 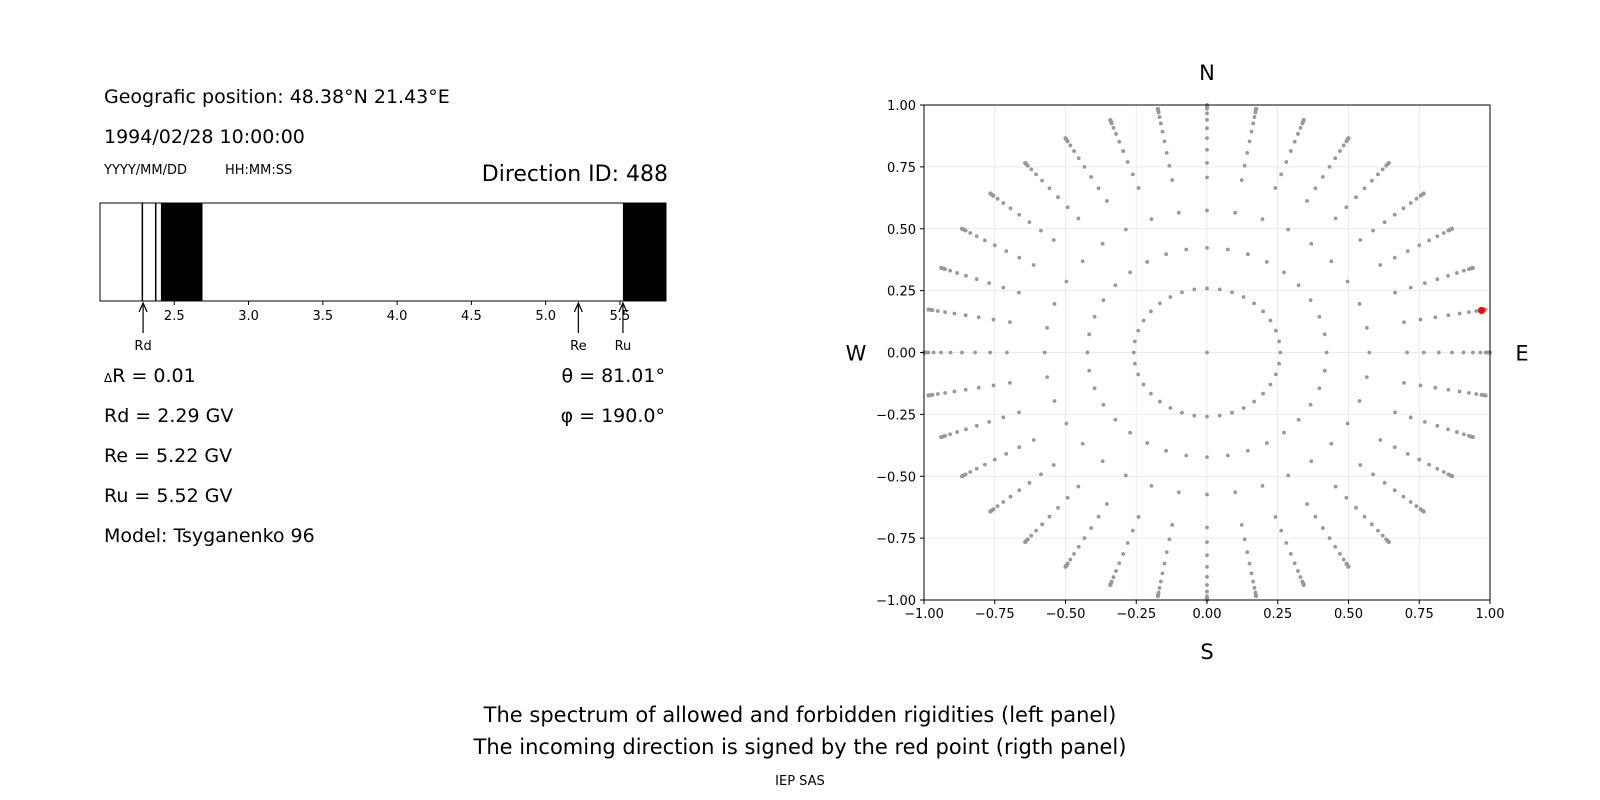 I want to click on y-tick-label: 0.25, so click(x=901, y=292).